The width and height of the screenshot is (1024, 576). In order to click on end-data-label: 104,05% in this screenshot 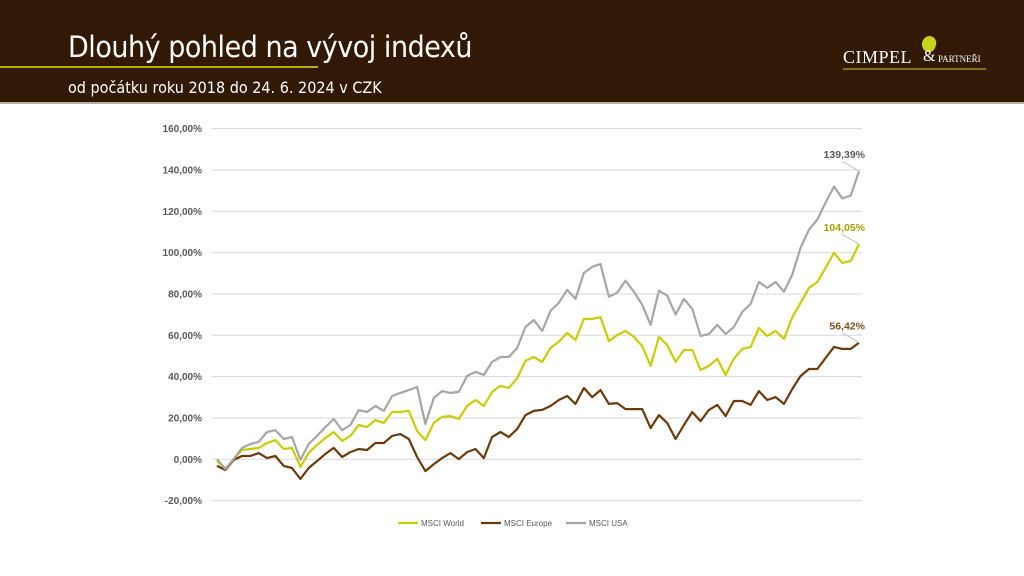, I will do `click(845, 228)`.